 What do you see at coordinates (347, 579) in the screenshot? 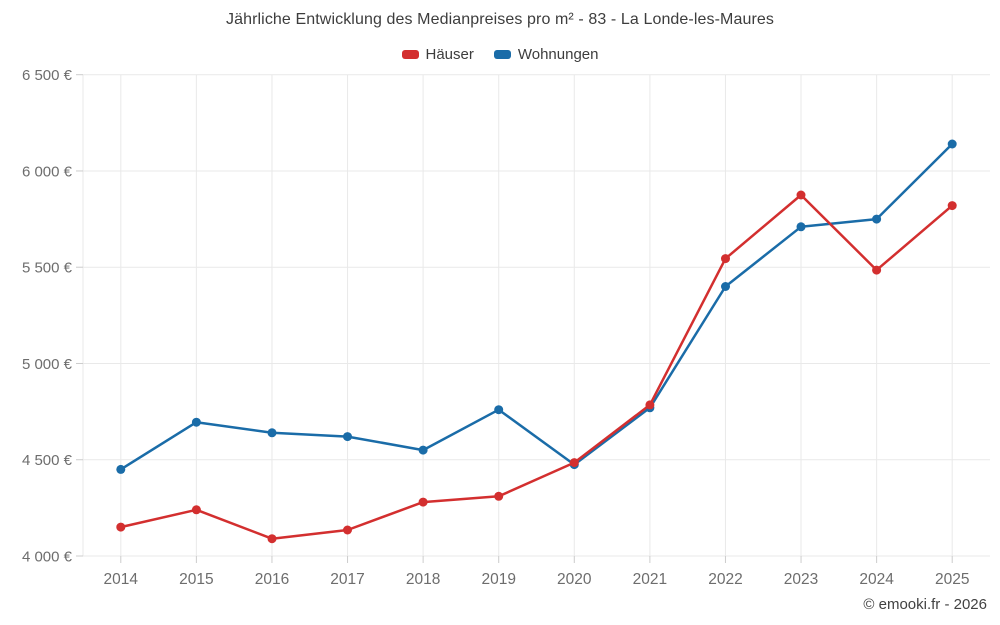
I see `x-axis-label: 2017` at bounding box center [347, 579].